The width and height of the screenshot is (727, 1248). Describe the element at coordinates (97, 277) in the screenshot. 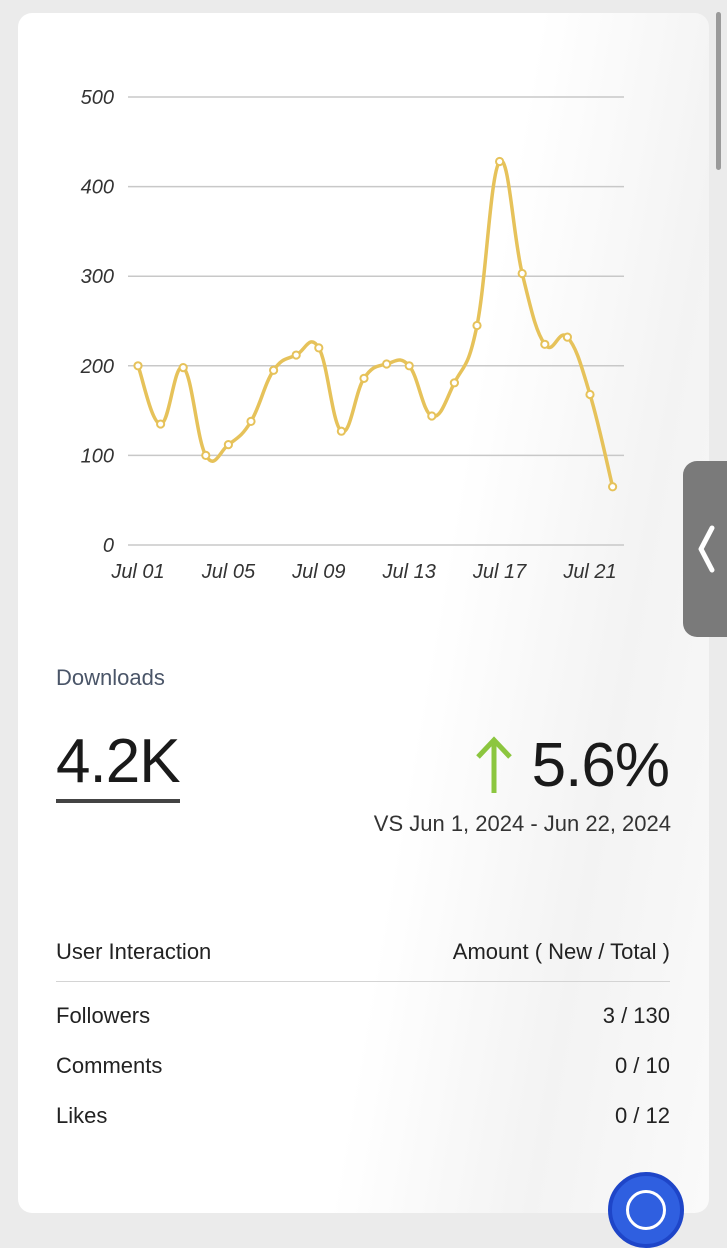

I see `y-tick-label: 300` at that location.